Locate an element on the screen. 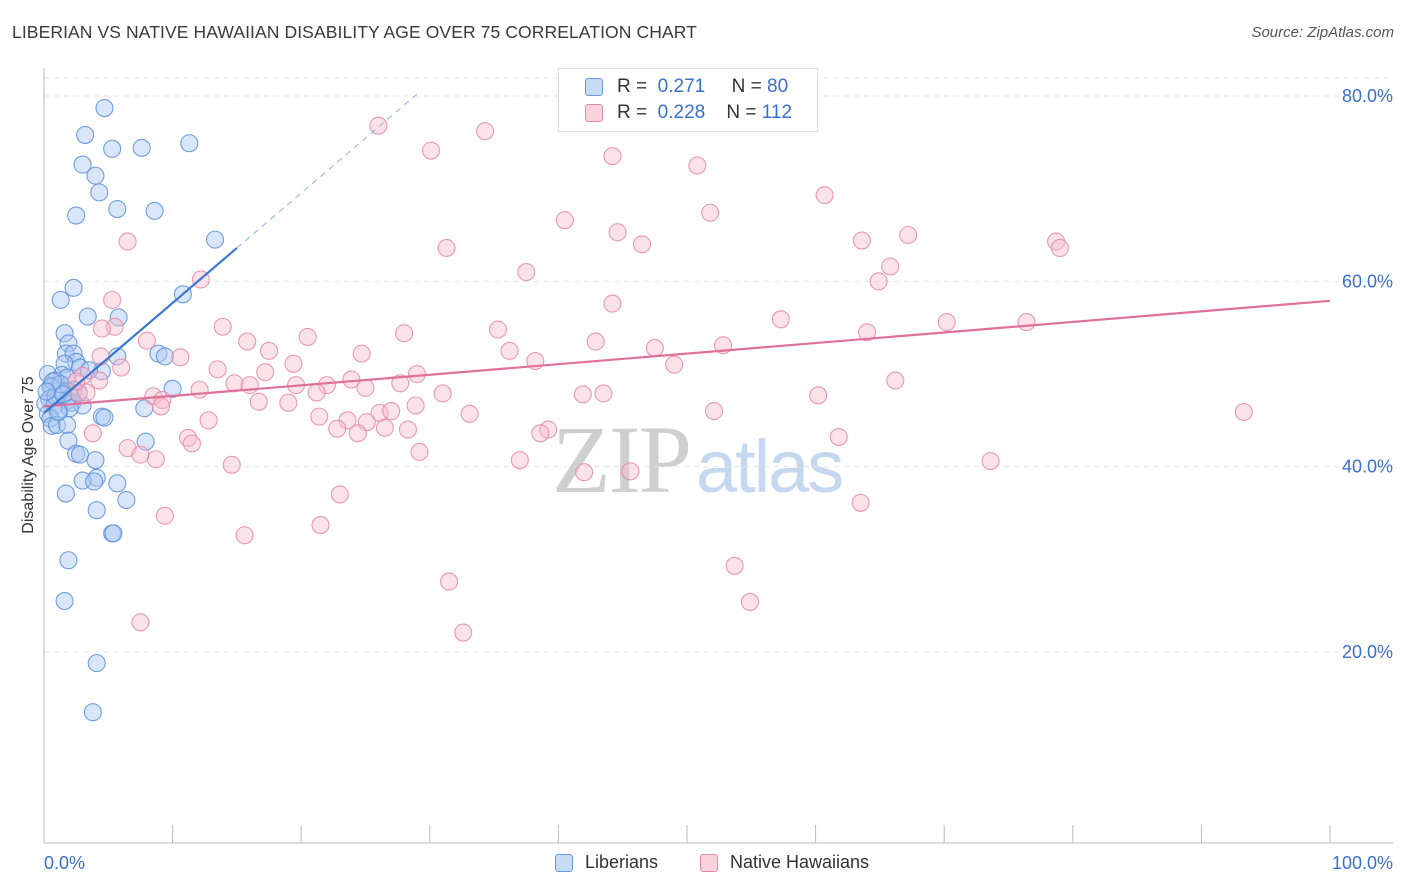 This screenshot has height=892, width=1406. legend-item-native-hawaiians: Native Hawaiians is located at coordinates (784, 862).